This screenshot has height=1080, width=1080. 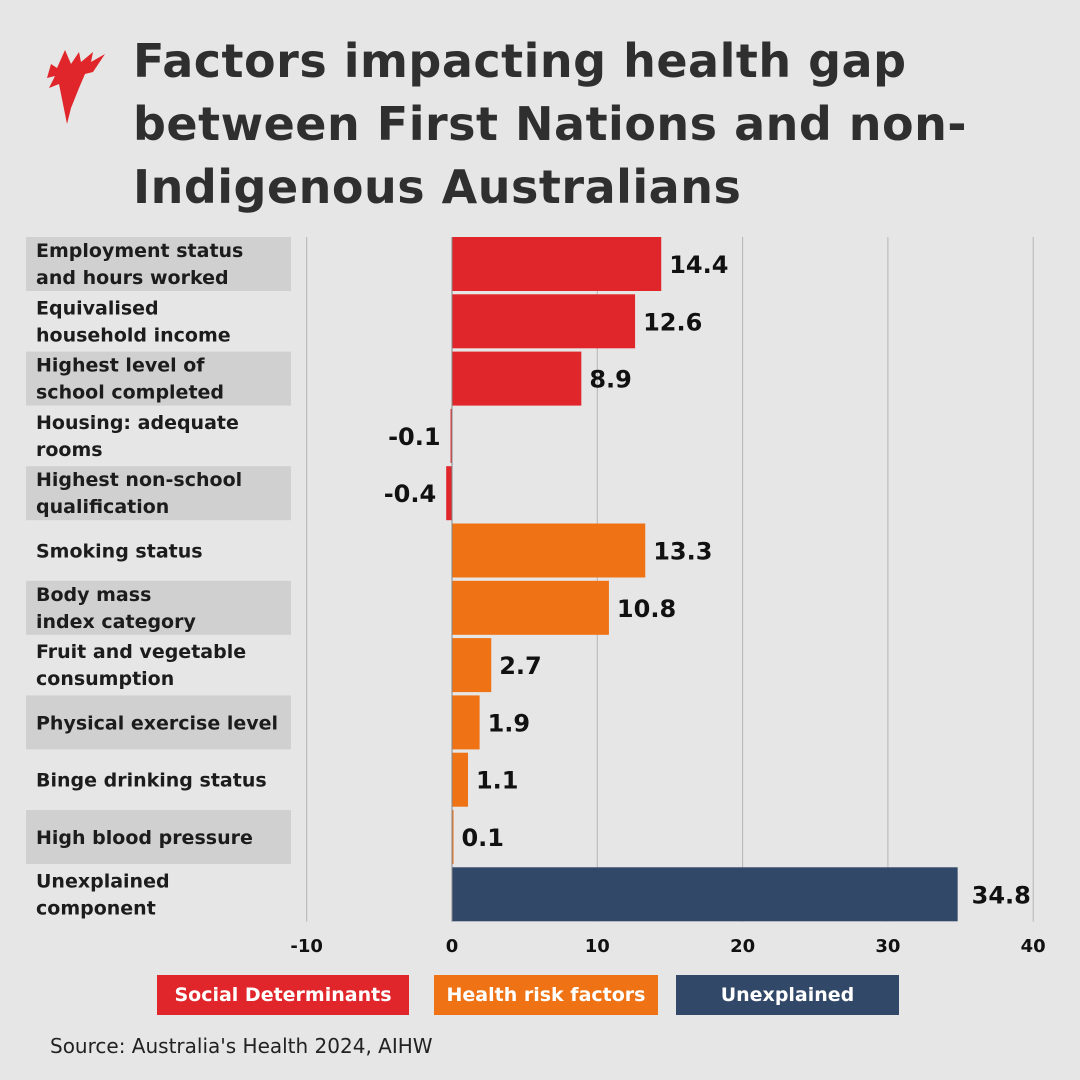 I want to click on category-label: Unexplained component, so click(x=103, y=894).